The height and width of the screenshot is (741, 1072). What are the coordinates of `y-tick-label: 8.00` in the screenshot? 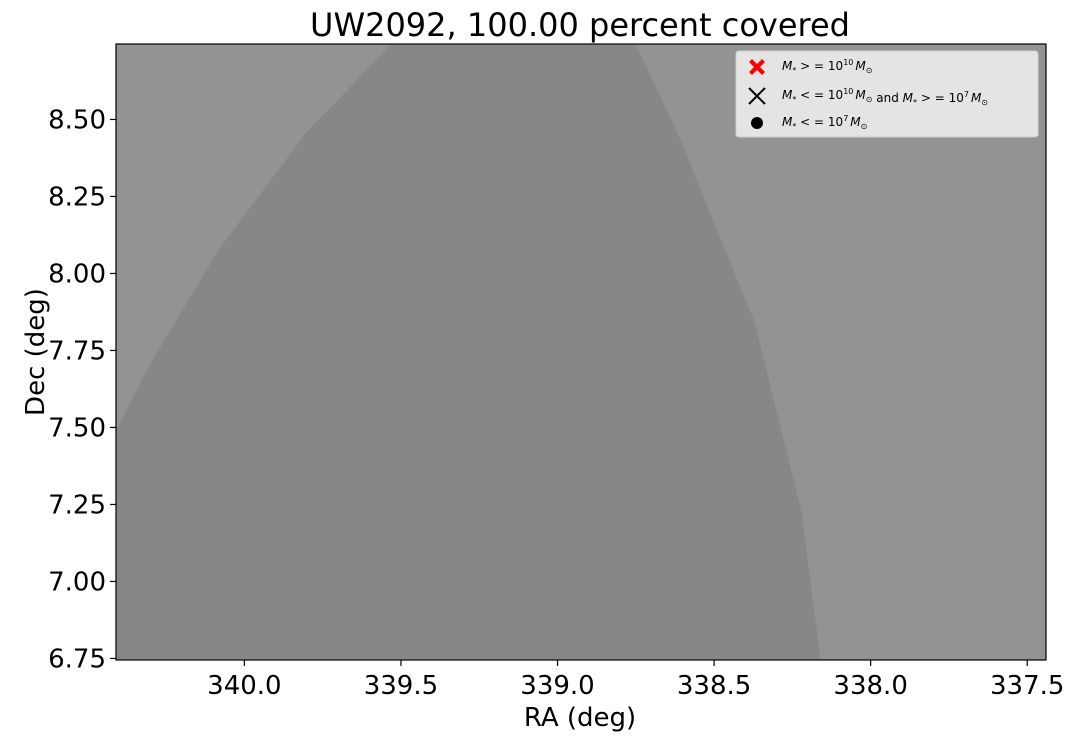 It's located at (77, 274).